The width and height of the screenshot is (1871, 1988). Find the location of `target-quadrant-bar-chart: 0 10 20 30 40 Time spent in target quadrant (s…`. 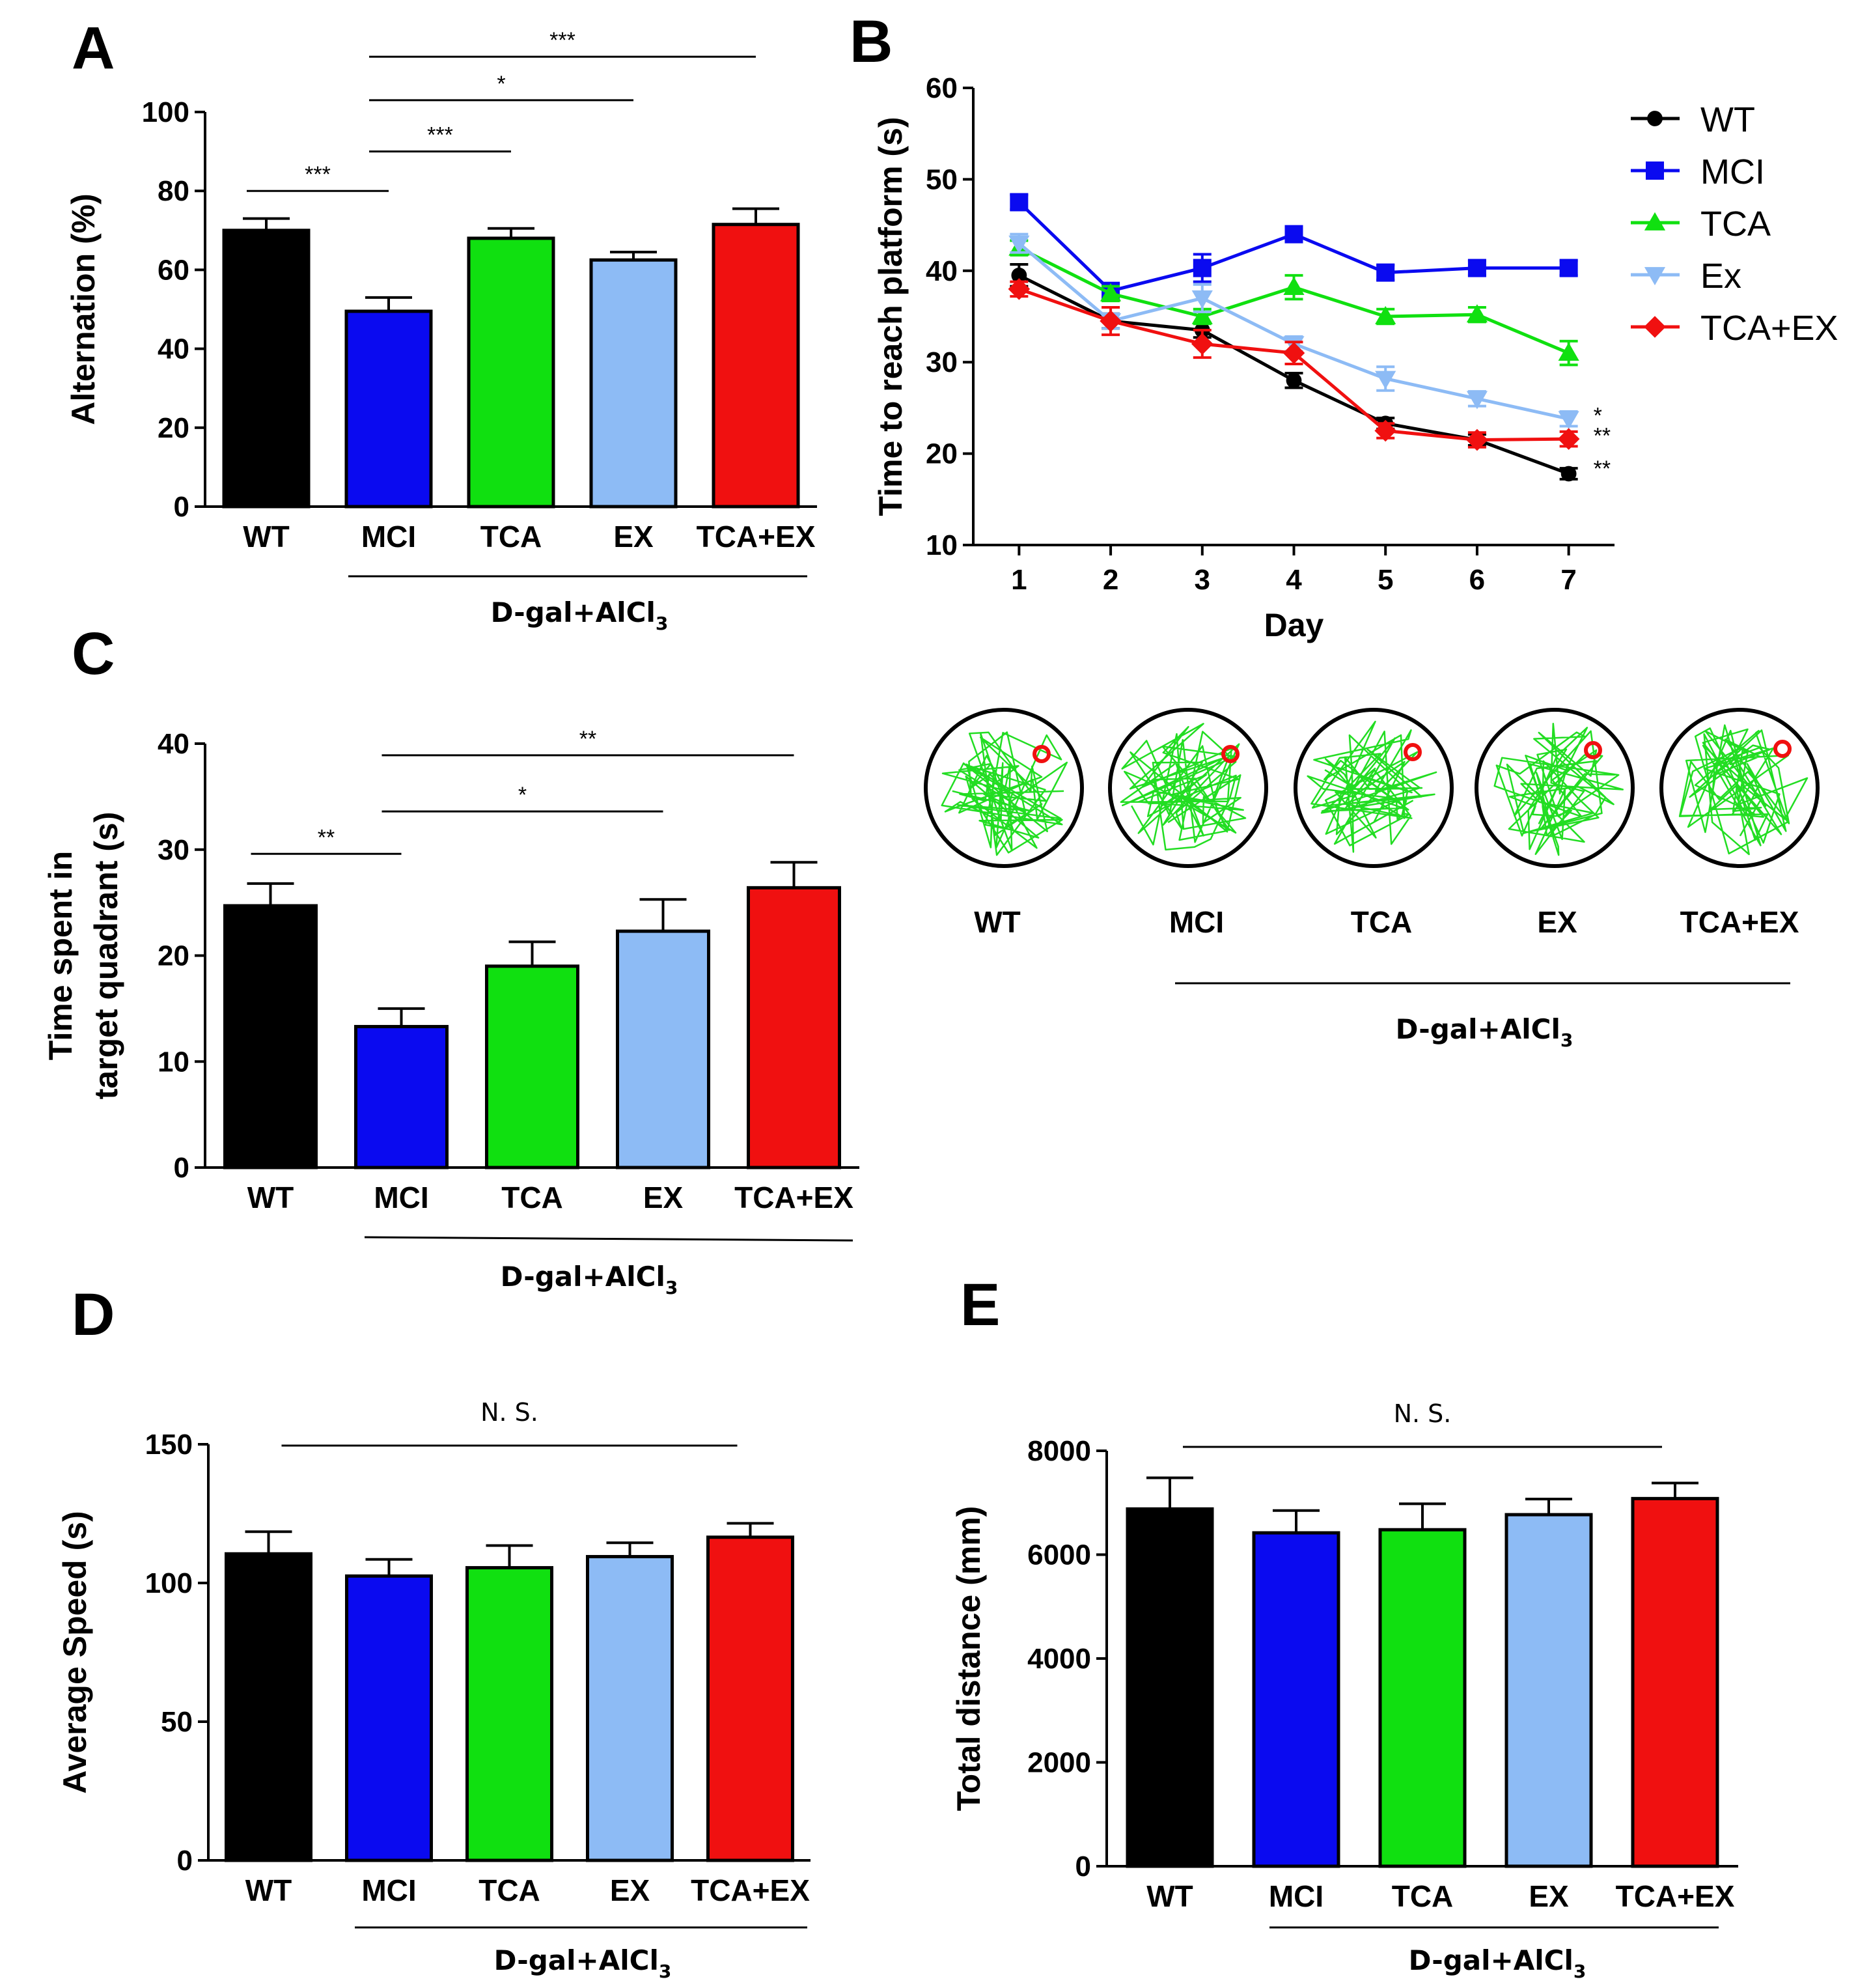

target-quadrant-bar-chart: 0 10 20 30 40 Time spent in target quadrant (s… is located at coordinates (450, 971).